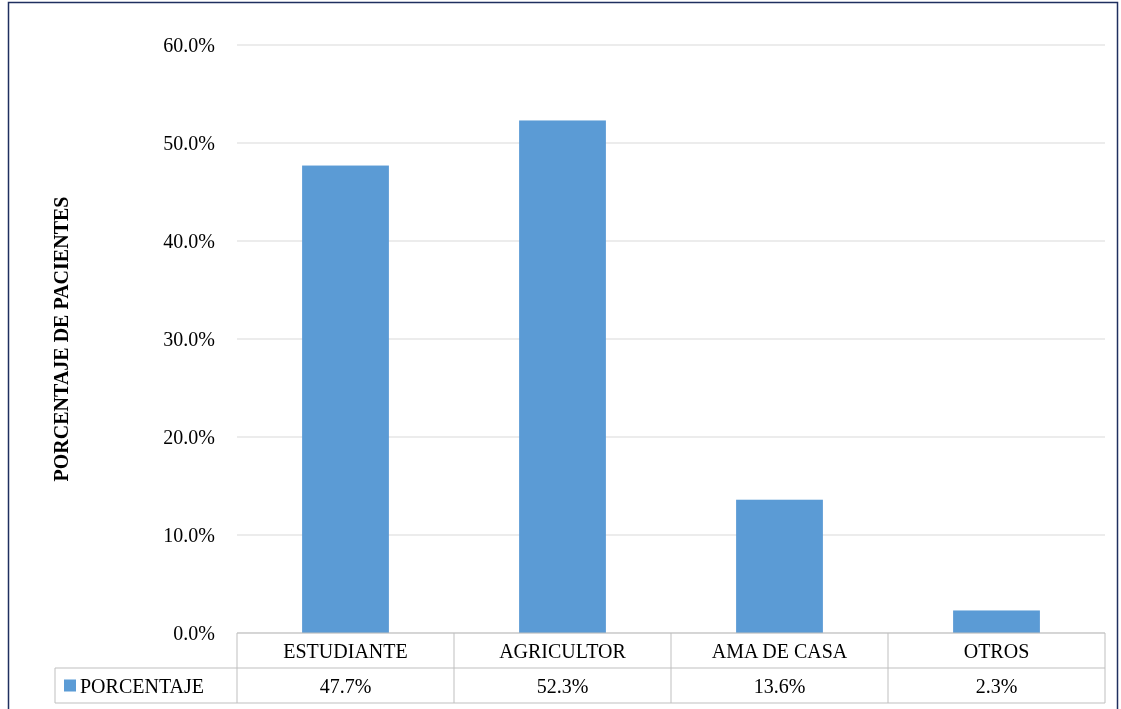  Describe the element at coordinates (996, 650) in the screenshot. I see `x-tick-label: OTROS` at that location.